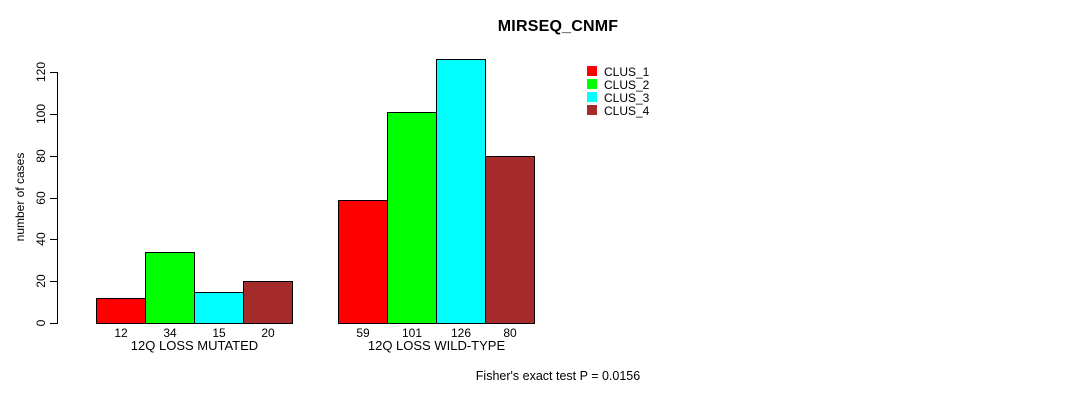  I want to click on category-label: 12Q LOSS MUTATED, so click(194, 345).